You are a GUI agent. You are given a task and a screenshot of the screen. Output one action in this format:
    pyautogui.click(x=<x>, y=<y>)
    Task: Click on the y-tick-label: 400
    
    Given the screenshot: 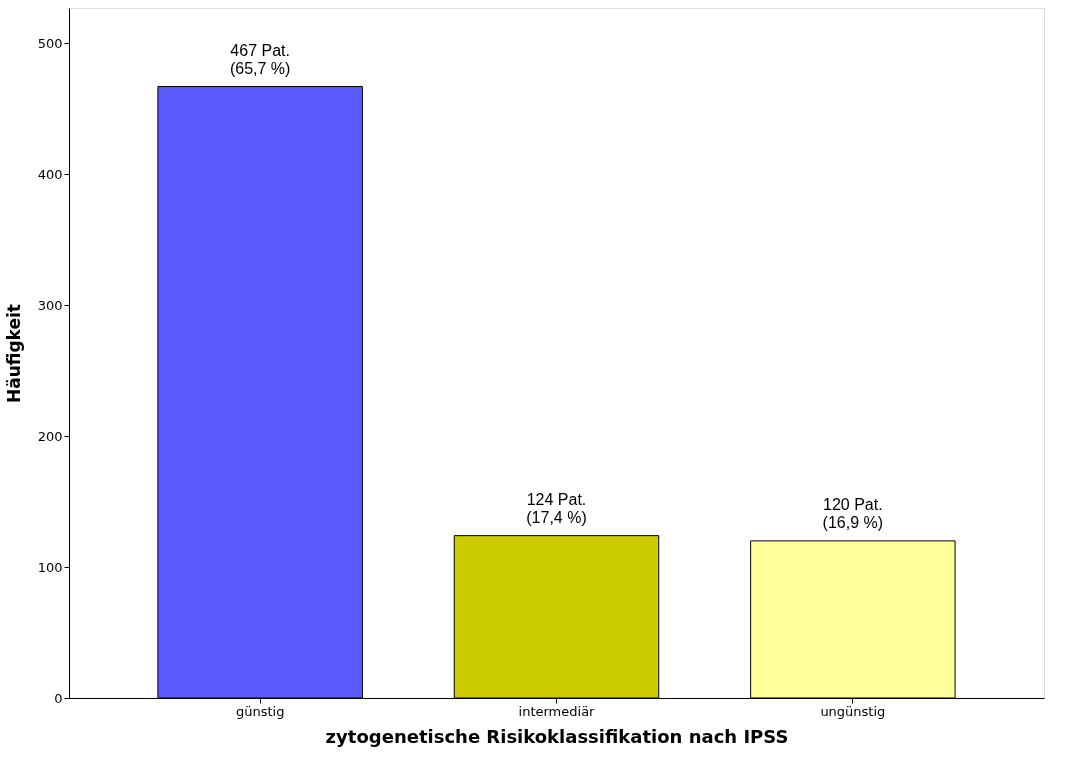 What is the action you would take?
    pyautogui.click(x=50, y=174)
    